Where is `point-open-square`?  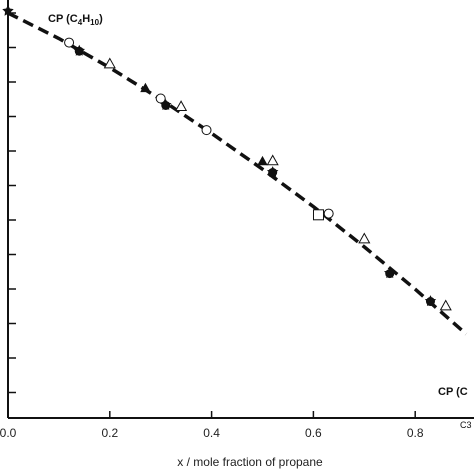
point-open-square is located at coordinates (318, 215).